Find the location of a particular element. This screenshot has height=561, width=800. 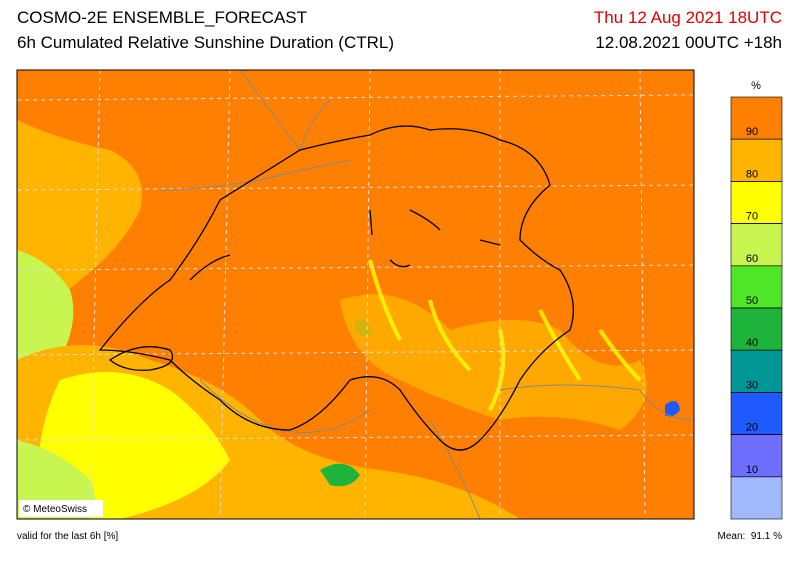

legend-tick-label: 50 is located at coordinates (752, 301).